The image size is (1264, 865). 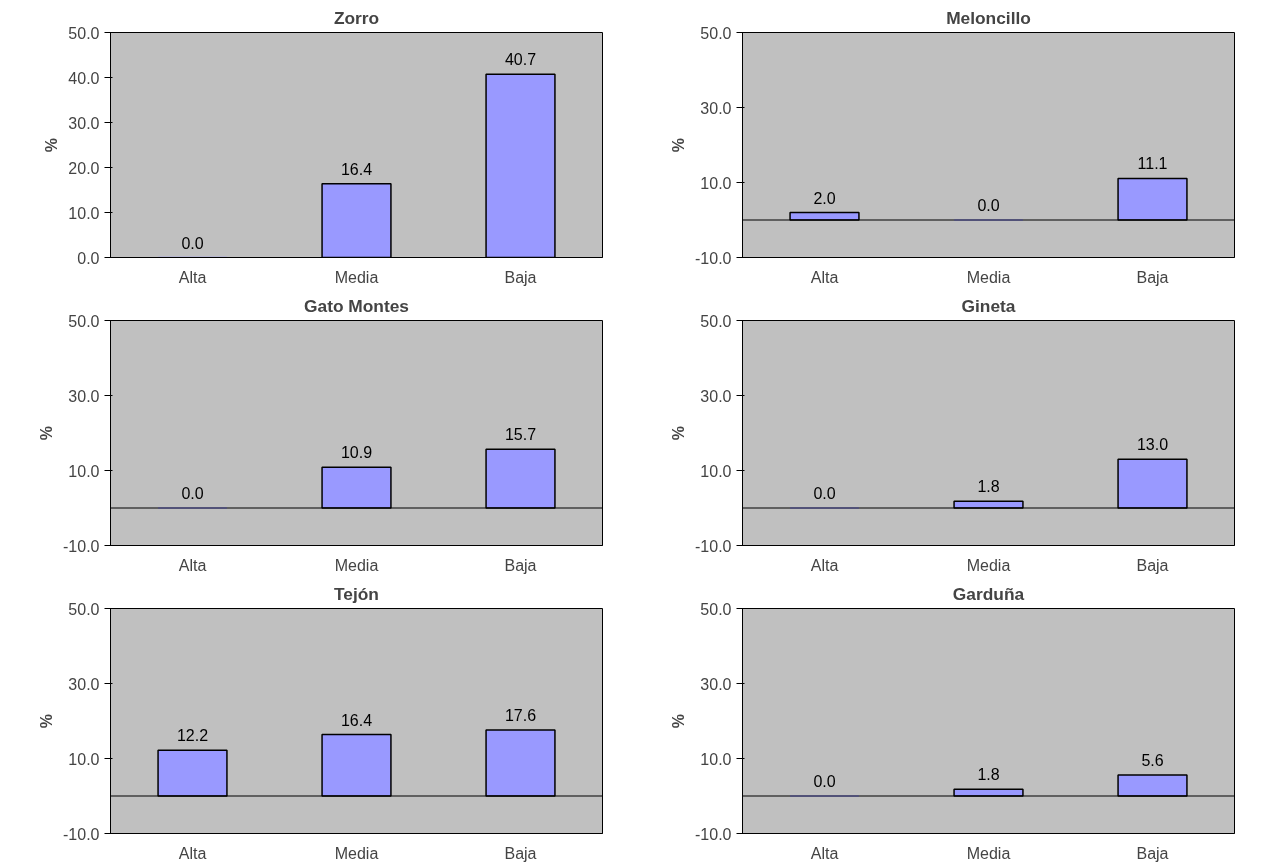 I want to click on data-label: 12.2, so click(x=192, y=736).